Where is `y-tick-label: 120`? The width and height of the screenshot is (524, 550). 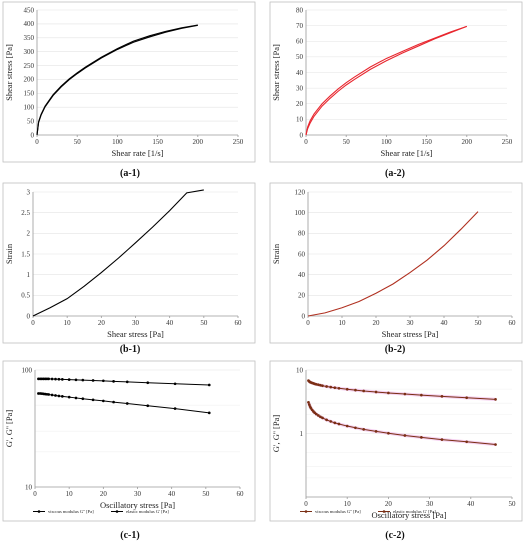
y-tick-label: 120 is located at coordinates (300, 192).